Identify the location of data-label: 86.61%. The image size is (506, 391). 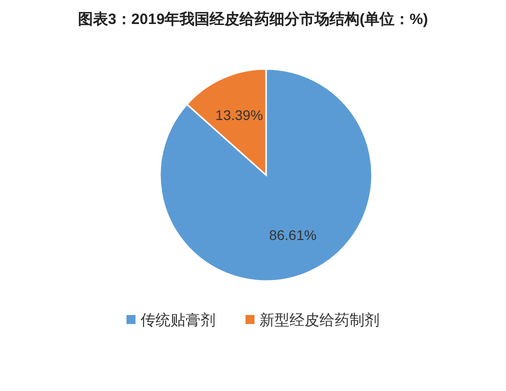
(293, 234).